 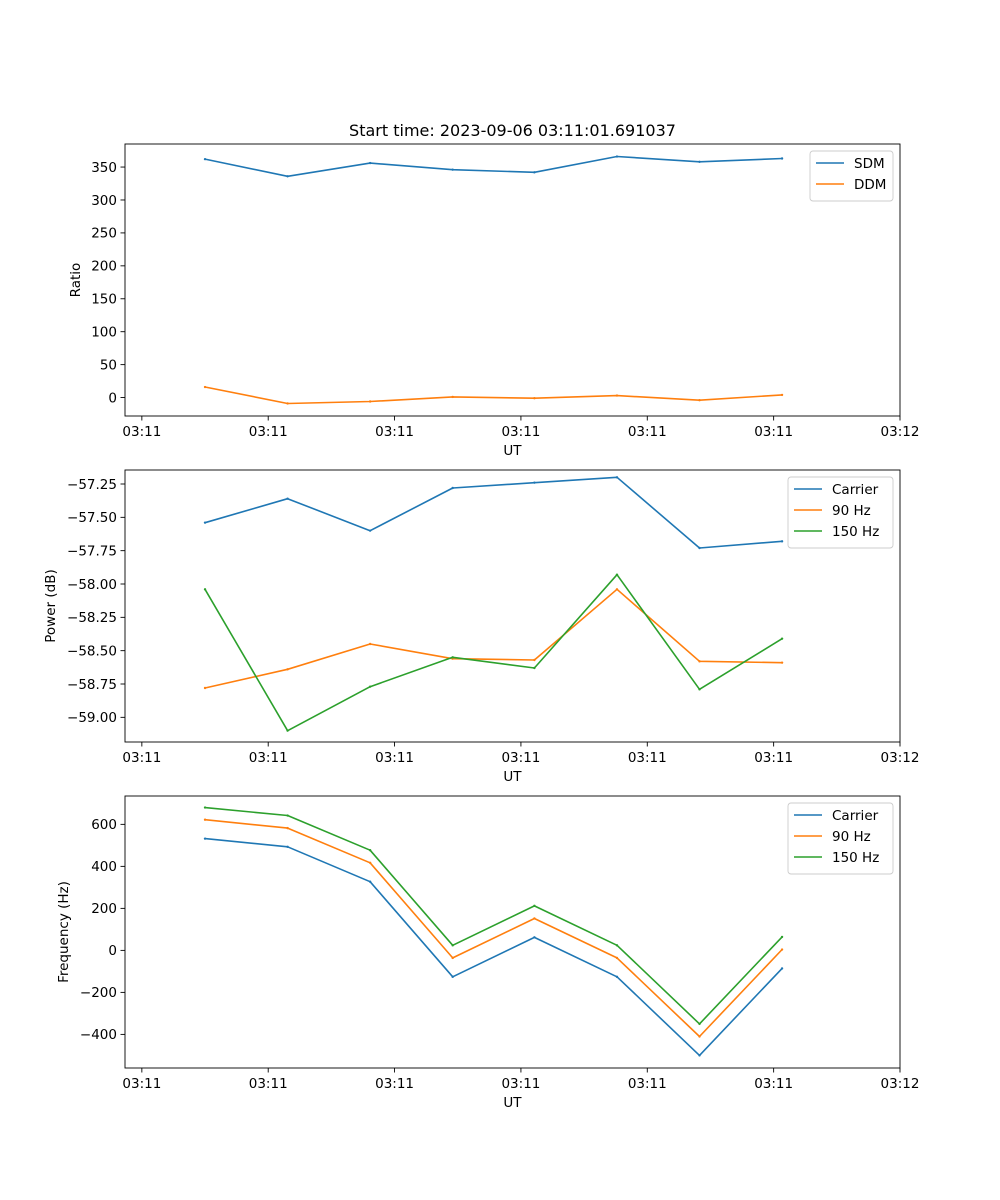 What do you see at coordinates (92, 685) in the screenshot?
I see `y-tick-label: −58.75` at bounding box center [92, 685].